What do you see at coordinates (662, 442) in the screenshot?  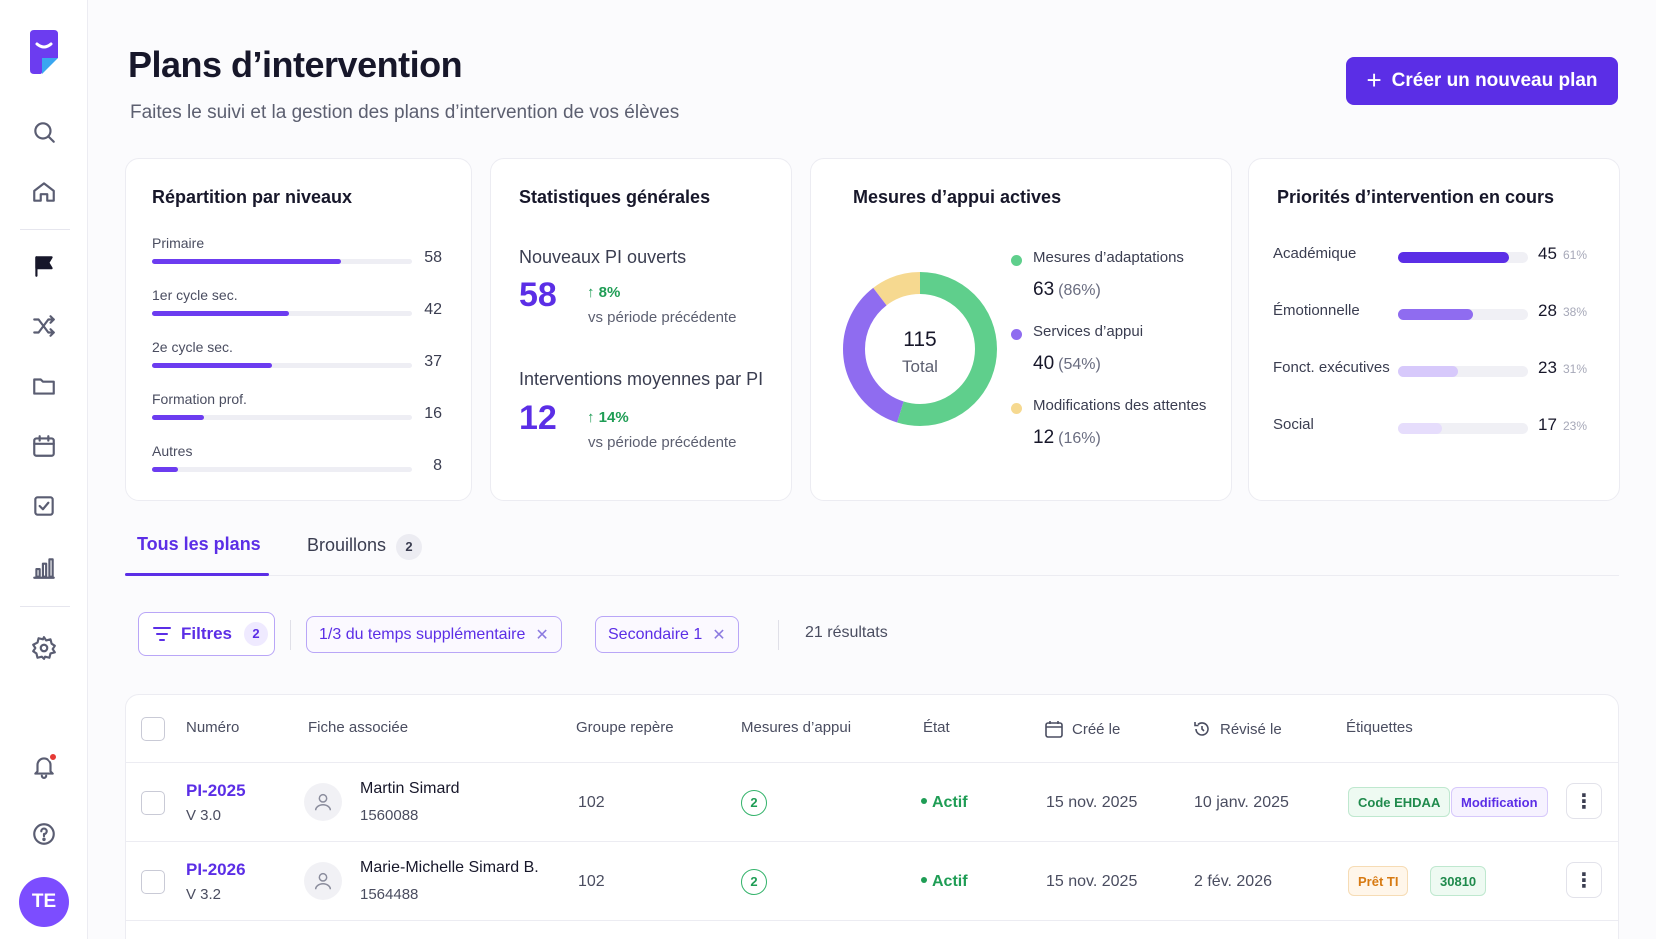 I see `avg-sub: vs période précédente` at bounding box center [662, 442].